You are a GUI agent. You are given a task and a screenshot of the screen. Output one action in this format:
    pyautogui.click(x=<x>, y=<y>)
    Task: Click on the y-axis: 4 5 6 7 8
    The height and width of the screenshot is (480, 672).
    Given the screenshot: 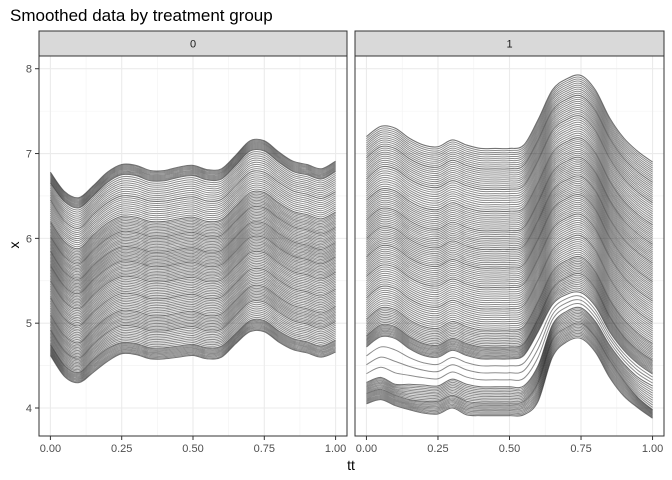 What is the action you would take?
    pyautogui.click(x=32, y=239)
    